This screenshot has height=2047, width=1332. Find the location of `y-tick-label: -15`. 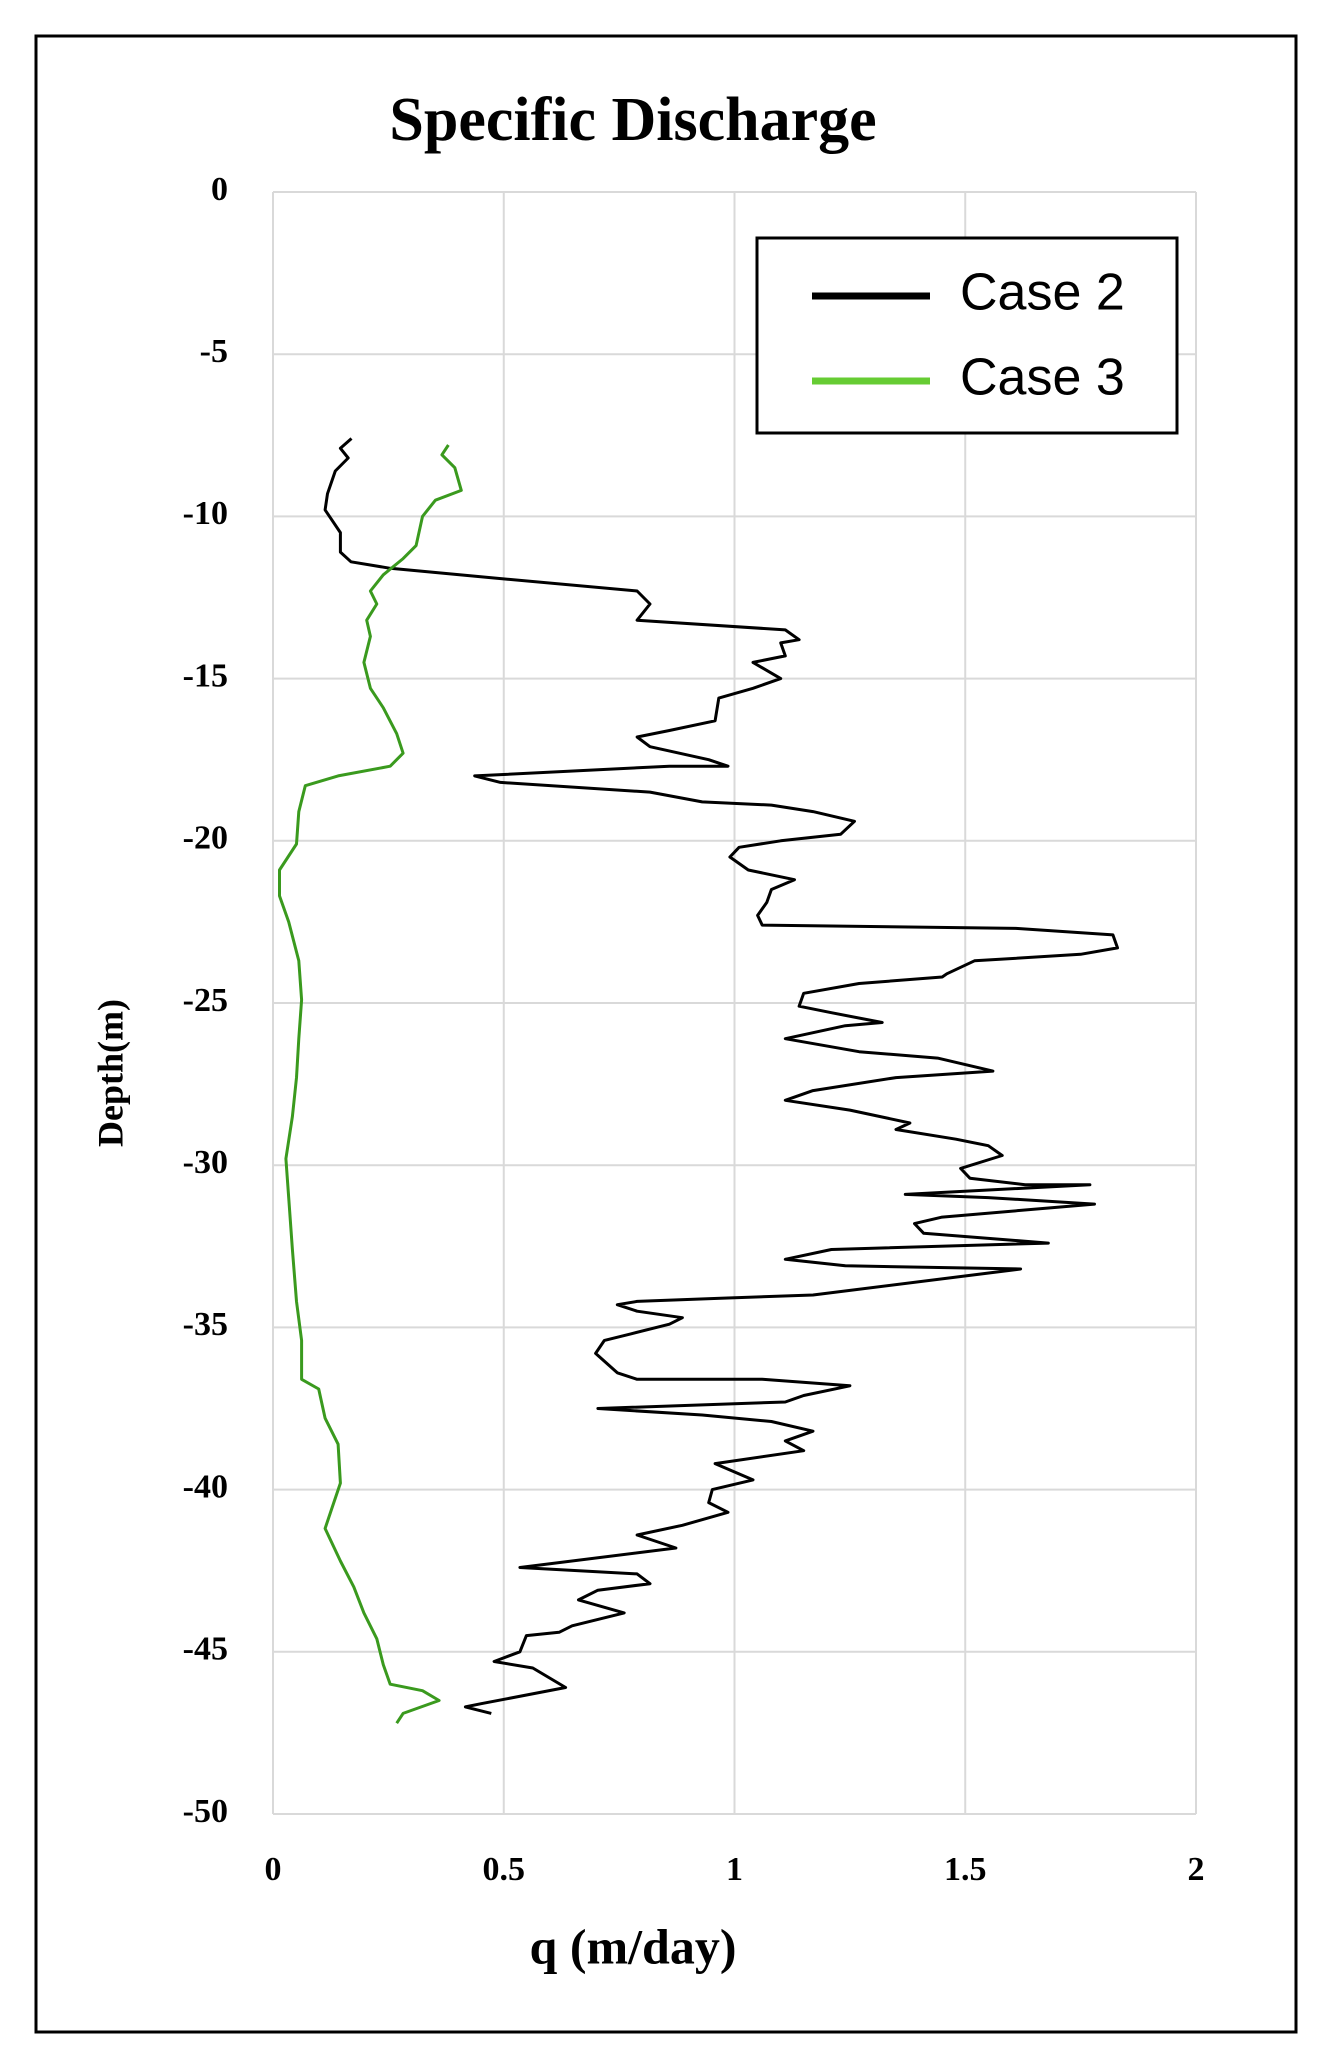

y-tick-label: -15 is located at coordinates (205, 675).